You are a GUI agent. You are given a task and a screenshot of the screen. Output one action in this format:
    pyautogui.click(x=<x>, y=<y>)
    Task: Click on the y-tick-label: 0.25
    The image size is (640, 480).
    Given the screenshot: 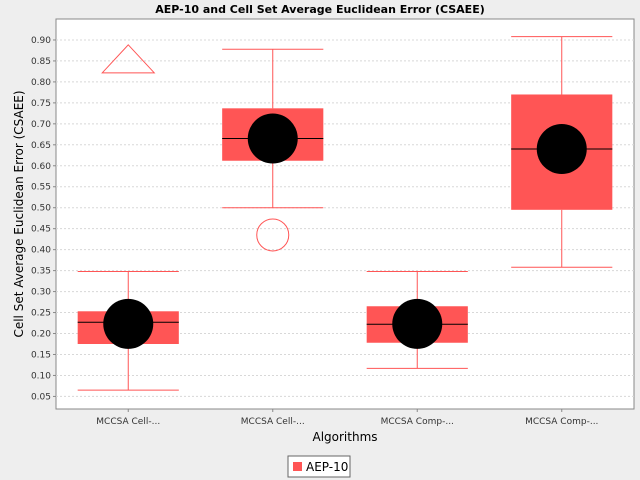 What is the action you would take?
    pyautogui.click(x=41, y=314)
    